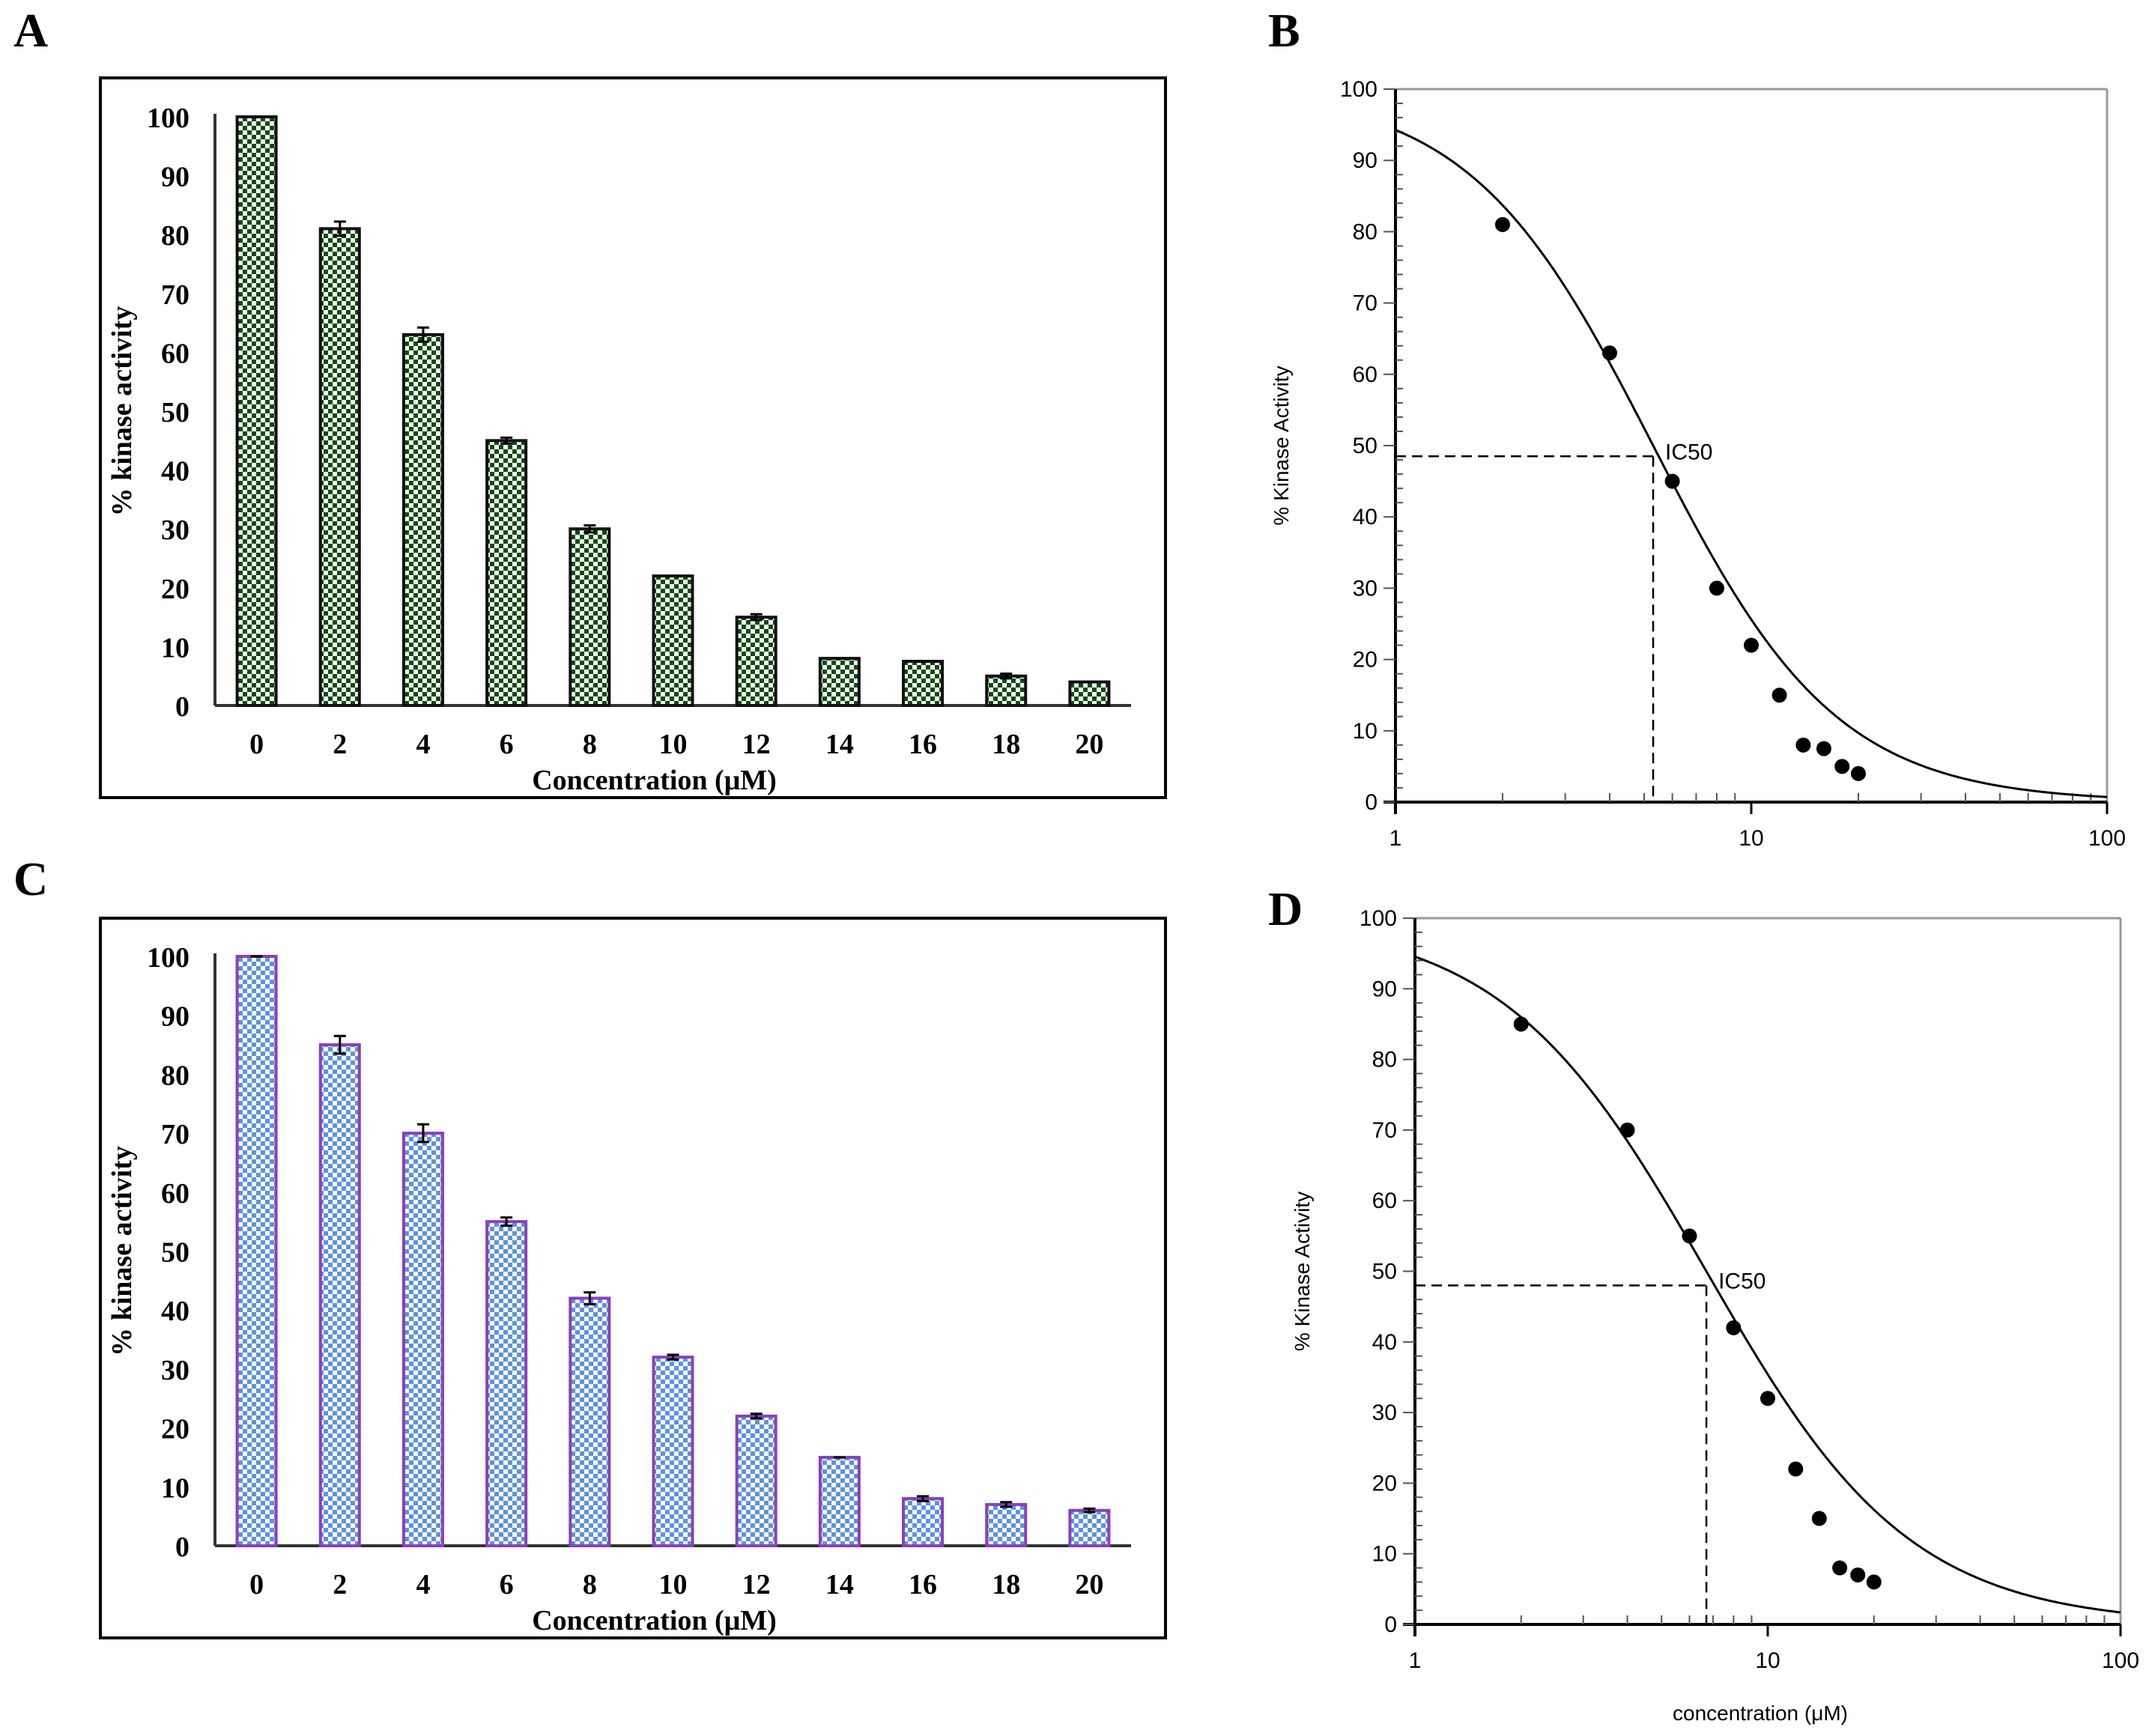 The width and height of the screenshot is (2149, 1736). I want to click on panel-label-b: B, so click(1284, 30).